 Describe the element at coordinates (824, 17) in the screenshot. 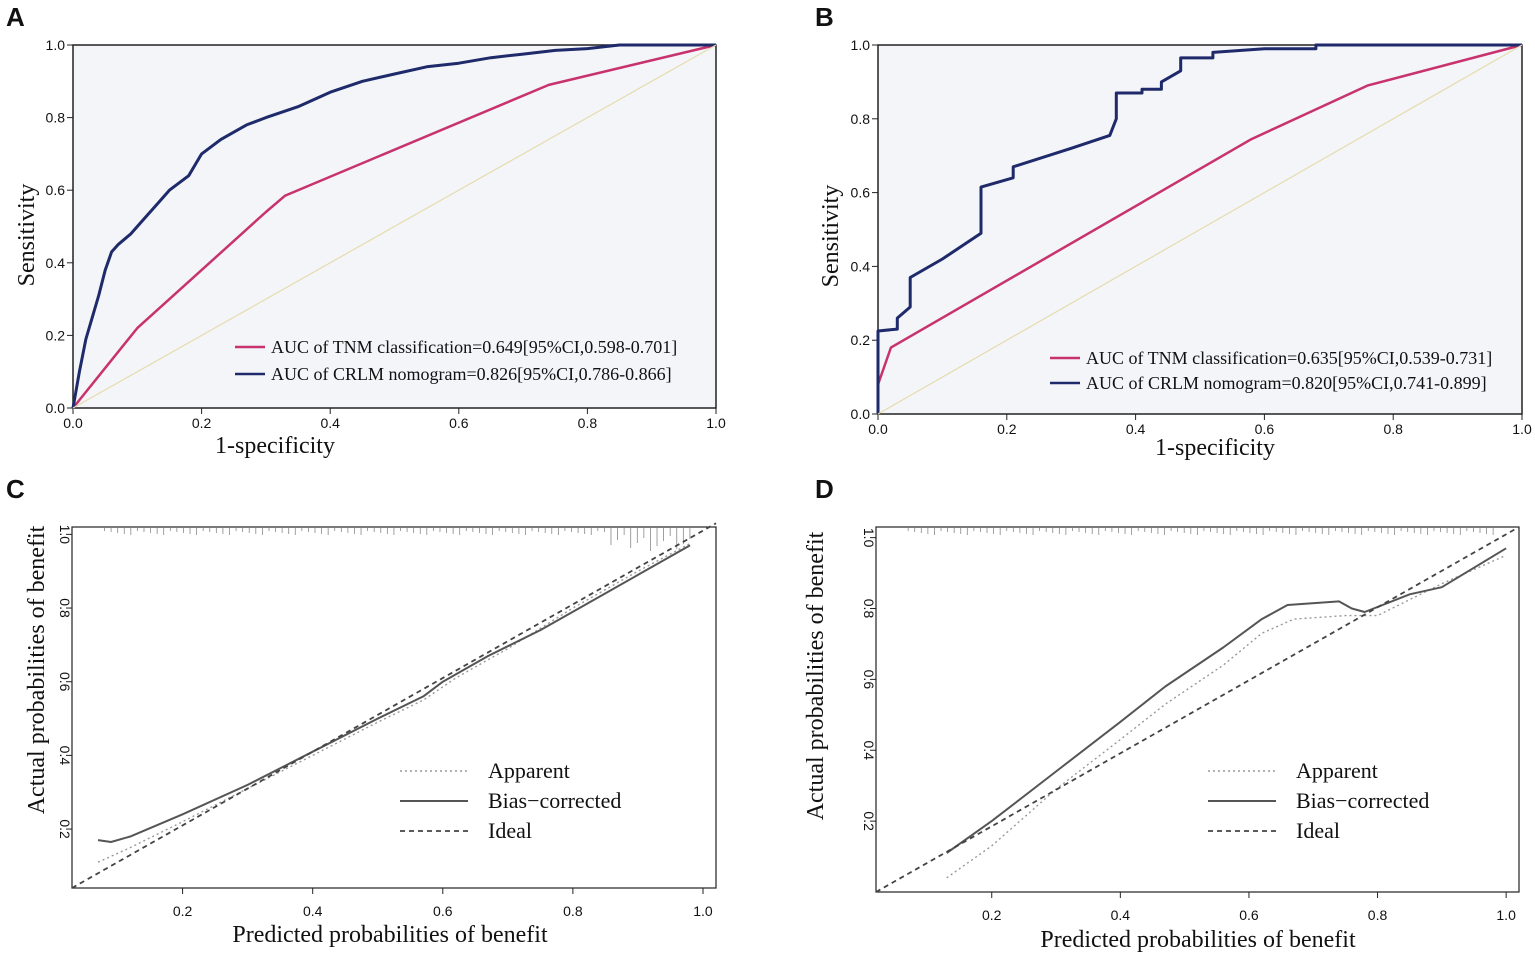

I see `panel-letter: B` at that location.